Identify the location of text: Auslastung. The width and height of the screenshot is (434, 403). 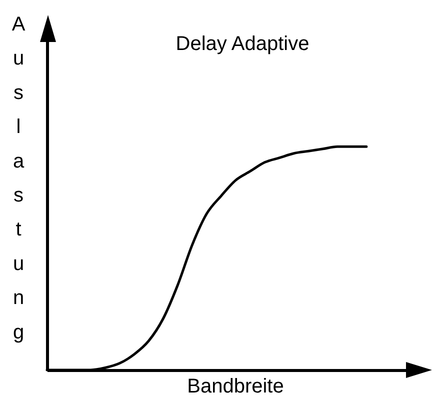
(19, 179).